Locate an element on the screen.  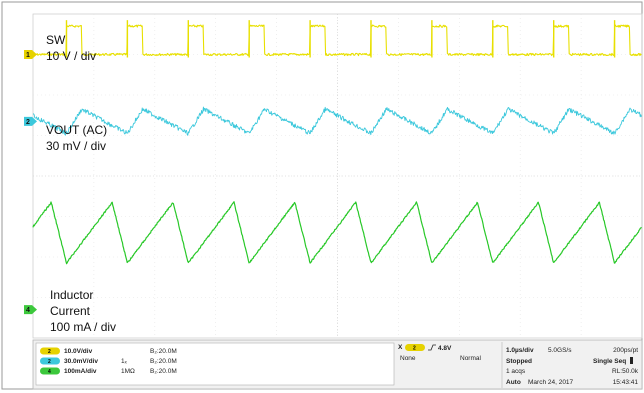
vout-label: VOUT (AC) is located at coordinates (76, 130).